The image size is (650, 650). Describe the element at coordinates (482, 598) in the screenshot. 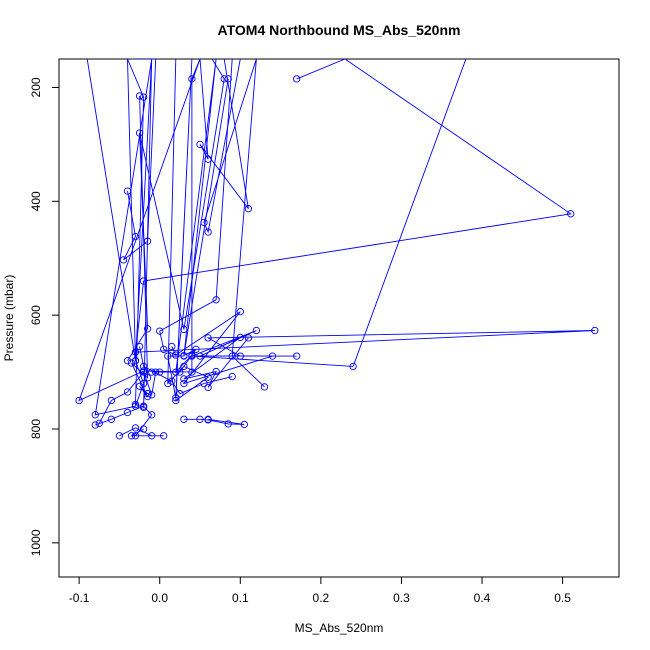

I see `x-tick-label: 0.4` at that location.